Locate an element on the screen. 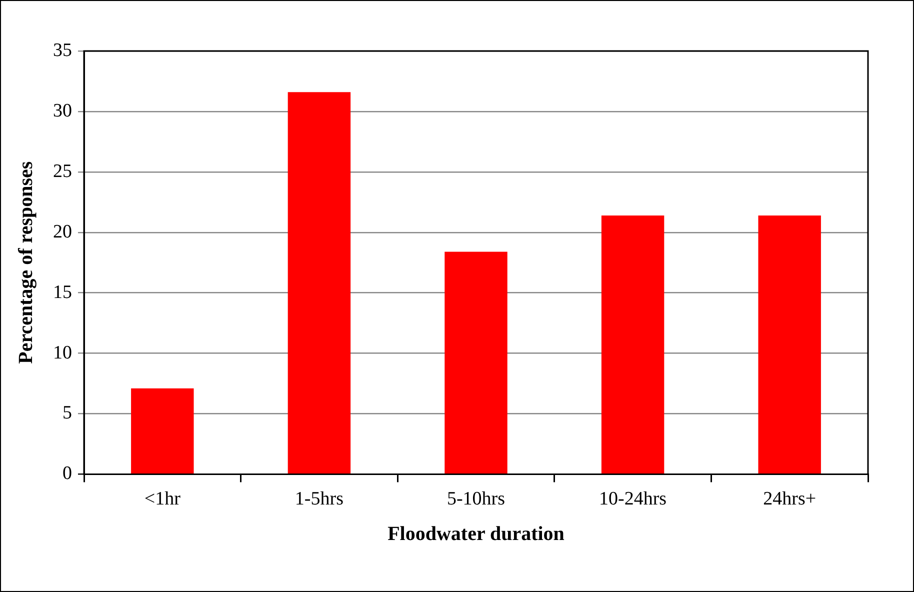 Image resolution: width=914 pixels, height=592 pixels. y-tick-label: 0 is located at coordinates (67, 473).